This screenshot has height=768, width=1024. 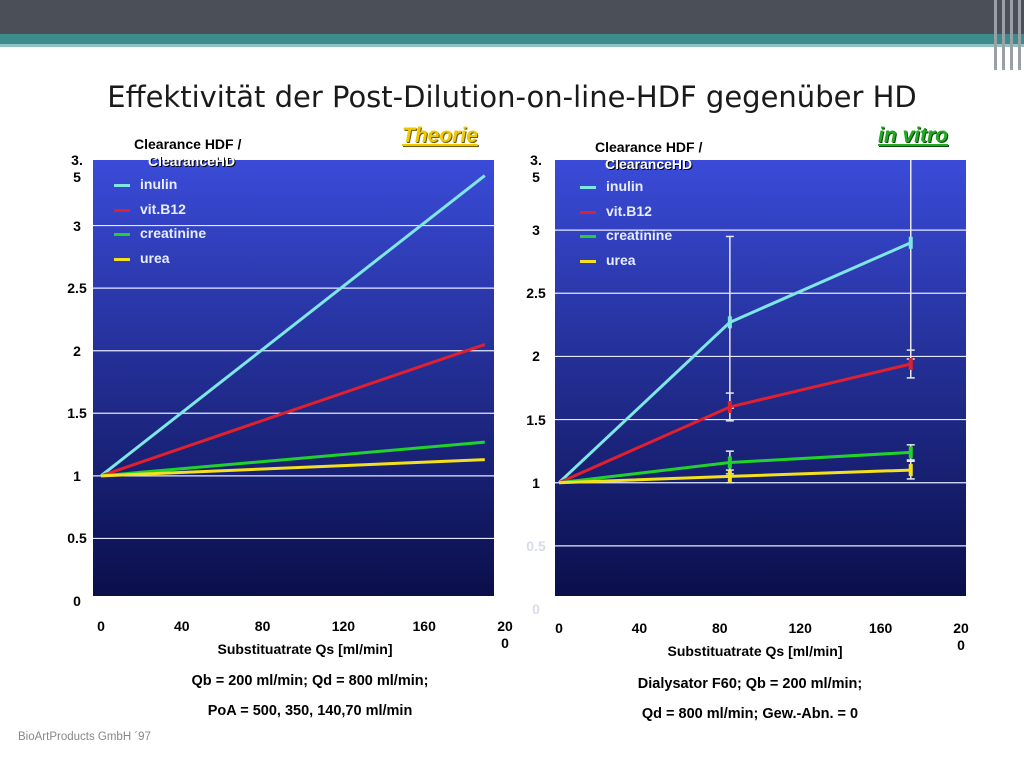 What do you see at coordinates (512, 45) in the screenshot?
I see `top-stripe-light` at bounding box center [512, 45].